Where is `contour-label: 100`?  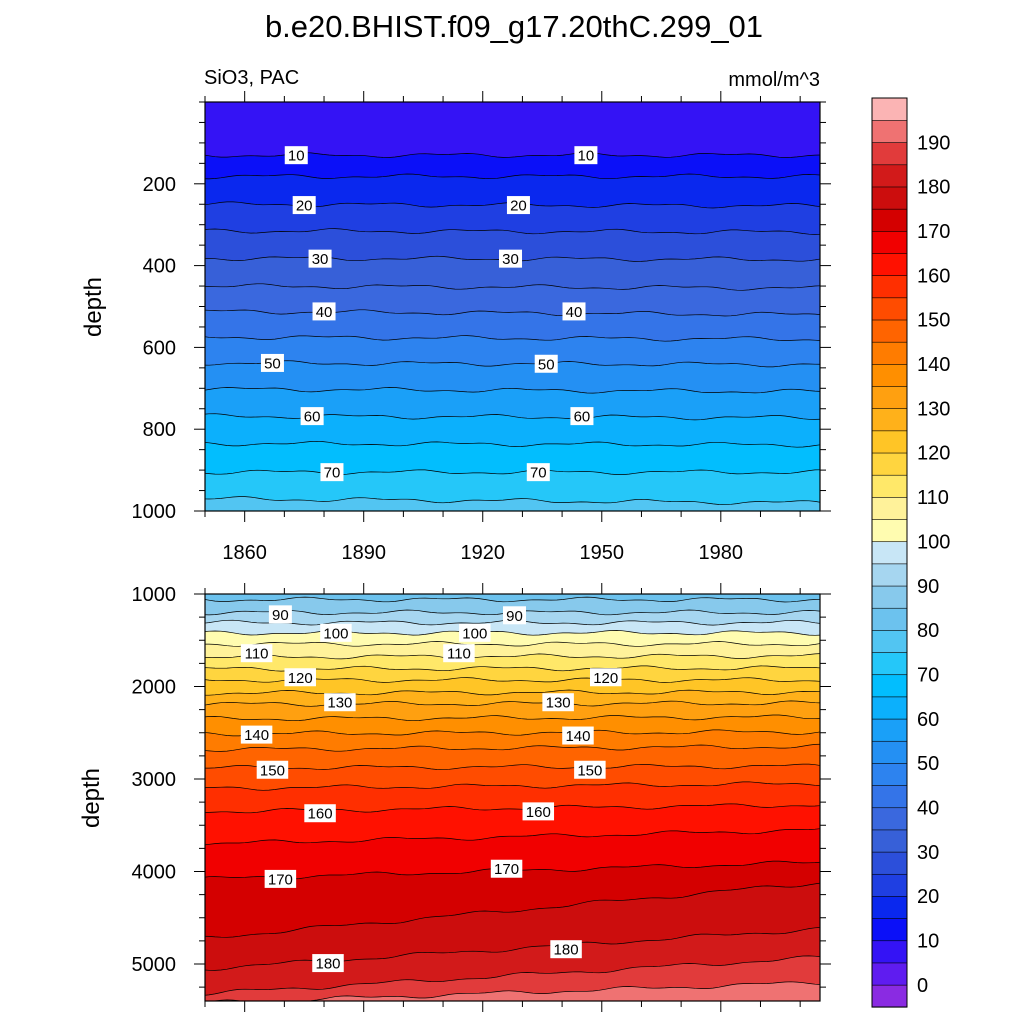
contour-label: 100 is located at coordinates (474, 633).